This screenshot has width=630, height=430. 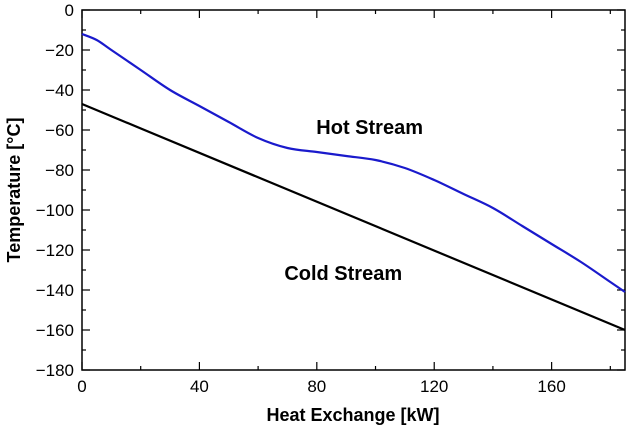 What do you see at coordinates (14, 190) in the screenshot?
I see `y-axis-title: Temperature [°C]` at bounding box center [14, 190].